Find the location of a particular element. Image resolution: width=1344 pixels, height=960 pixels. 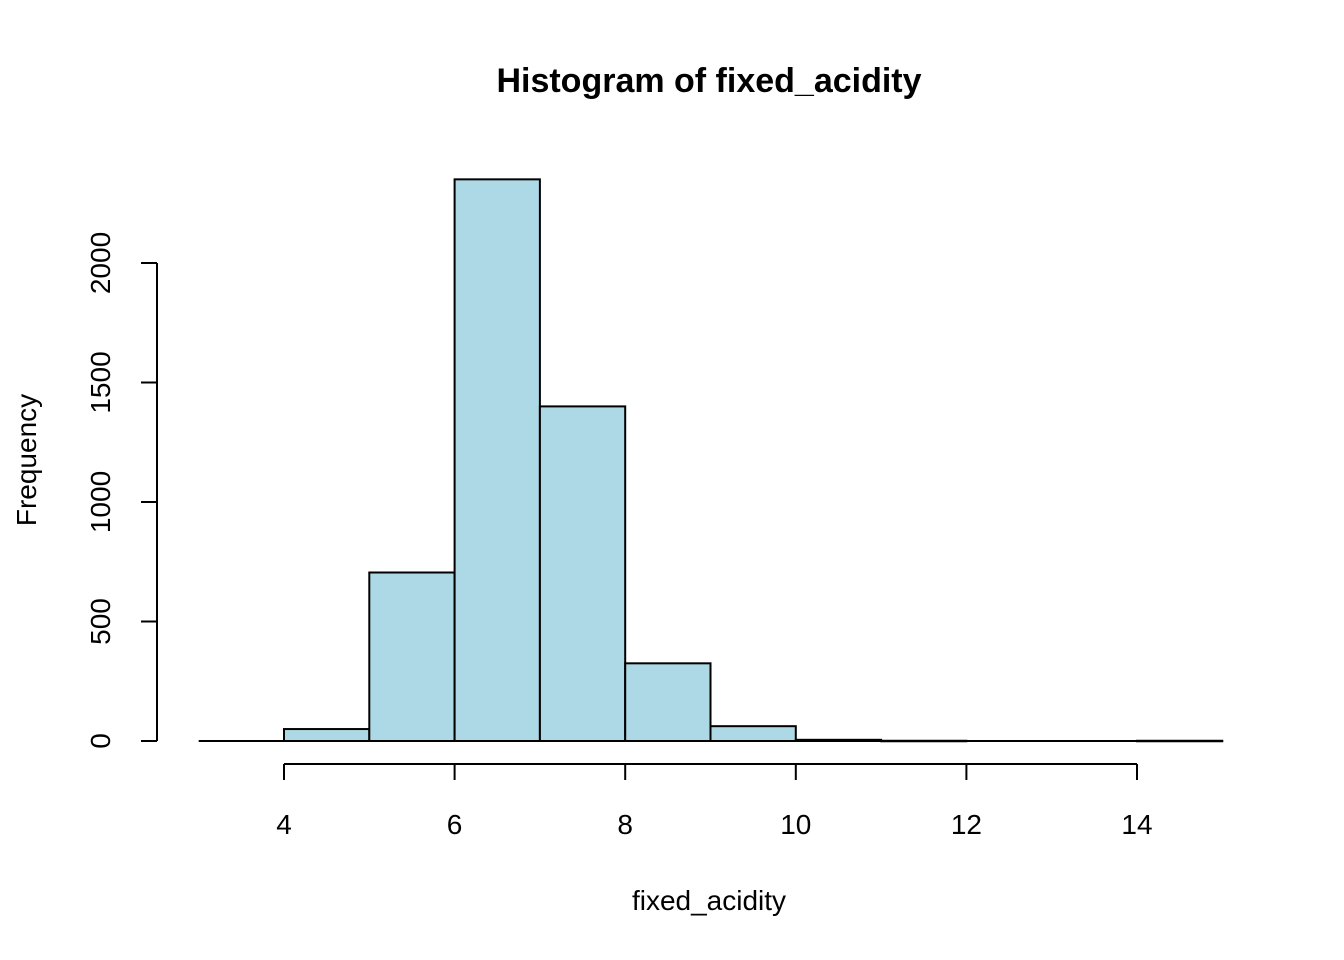

chart-title: Histogram of fixed_acidity is located at coordinates (708, 81).